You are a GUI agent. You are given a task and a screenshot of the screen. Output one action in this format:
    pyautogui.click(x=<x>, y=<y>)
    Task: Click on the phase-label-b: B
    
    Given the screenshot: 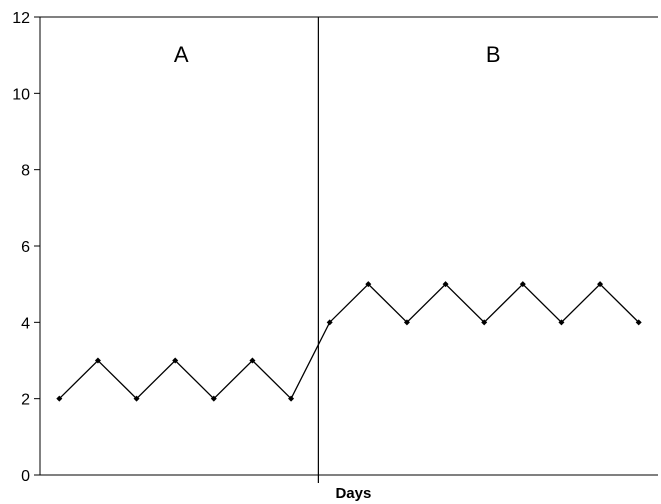 What is the action you would take?
    pyautogui.click(x=493, y=54)
    